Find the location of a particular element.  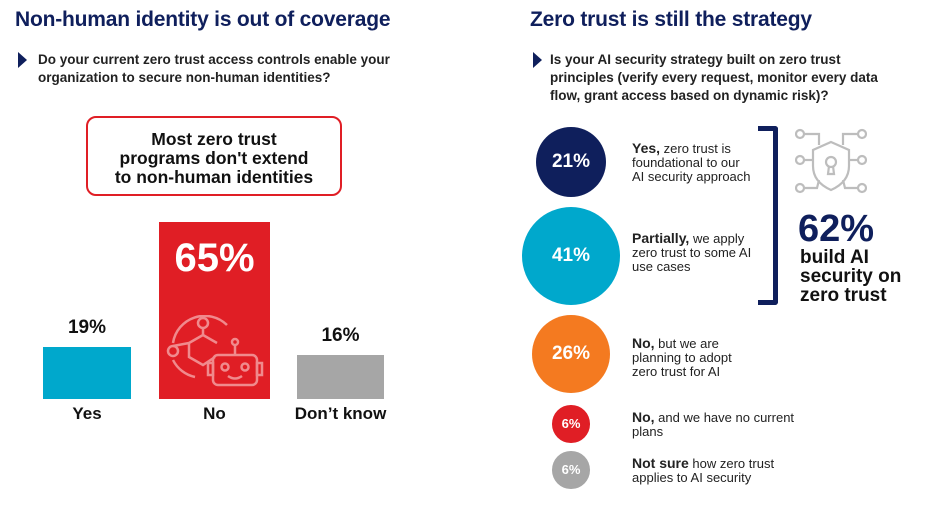

summary-text: build AI security on zero trust is located at coordinates (851, 276).